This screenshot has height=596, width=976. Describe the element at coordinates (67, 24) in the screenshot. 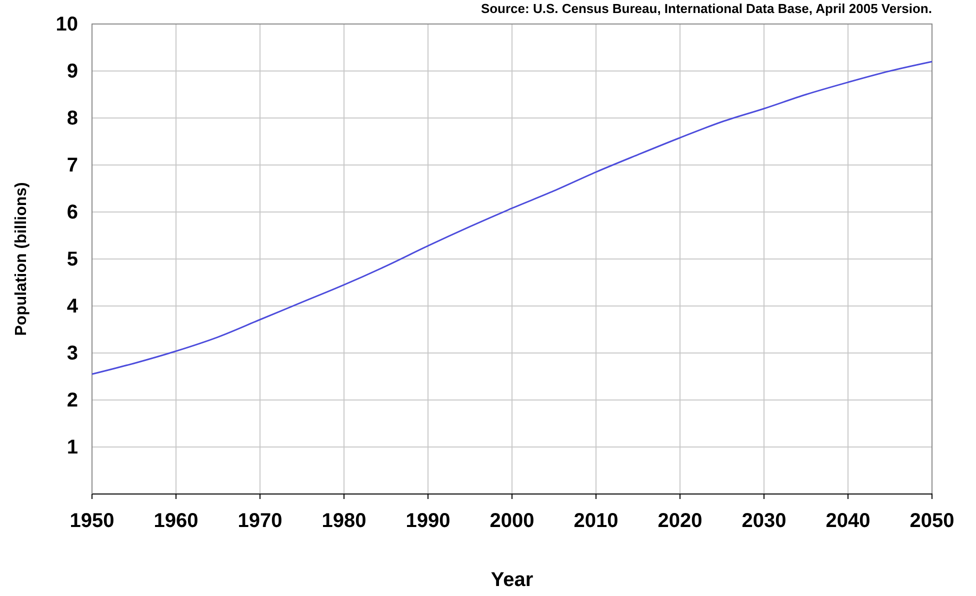

I see `y-tick-label: 10` at that location.